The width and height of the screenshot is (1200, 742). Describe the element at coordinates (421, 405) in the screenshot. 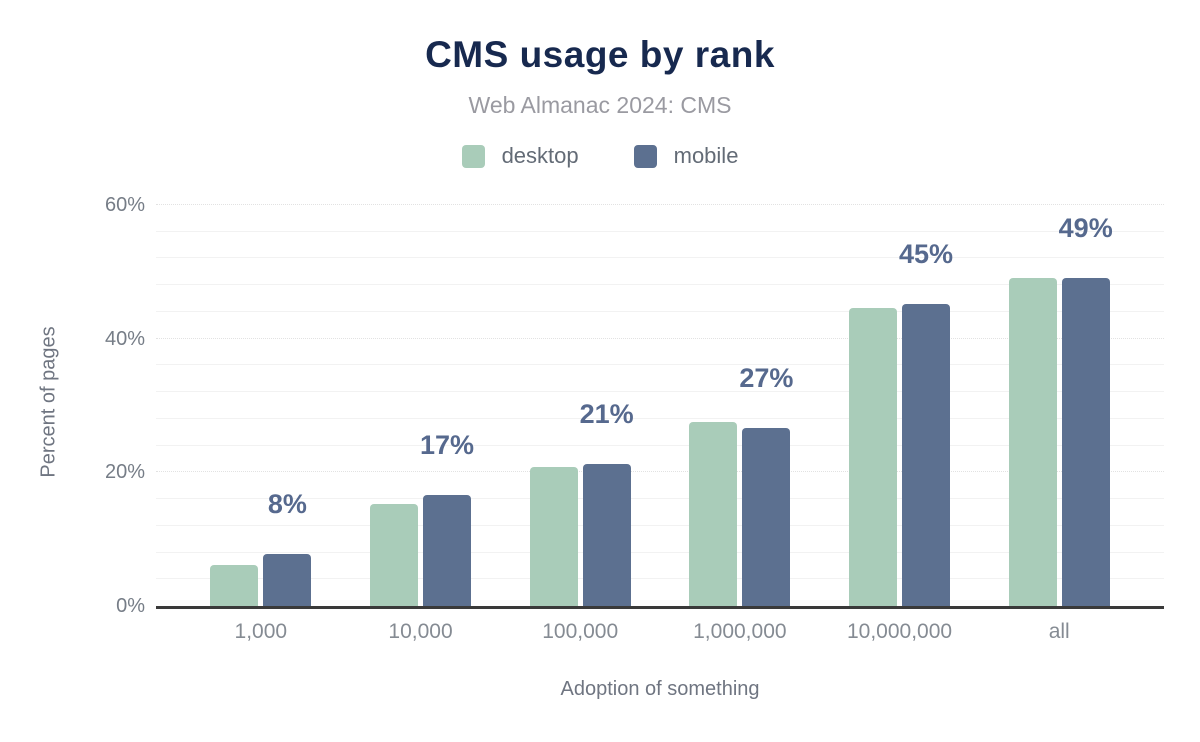

I see `bar-group-10,000: 17%` at that location.